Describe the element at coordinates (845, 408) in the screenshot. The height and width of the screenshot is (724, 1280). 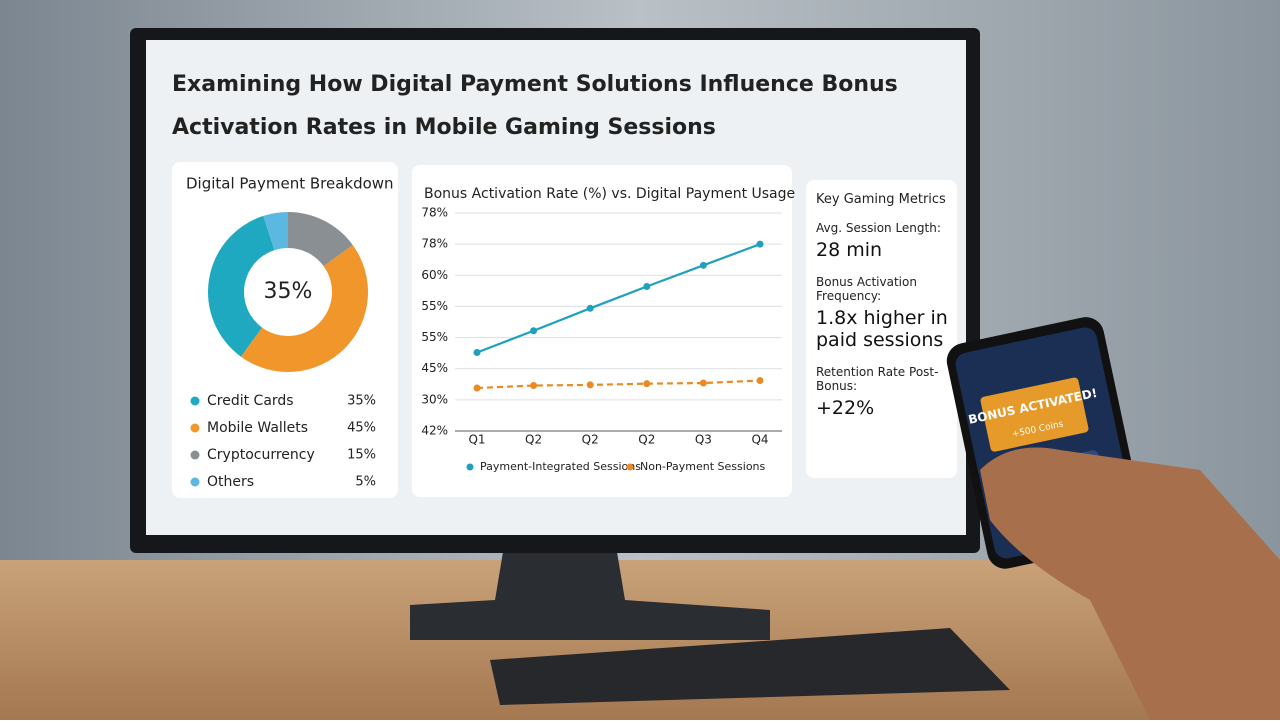
I see `metric-value: +22%` at that location.